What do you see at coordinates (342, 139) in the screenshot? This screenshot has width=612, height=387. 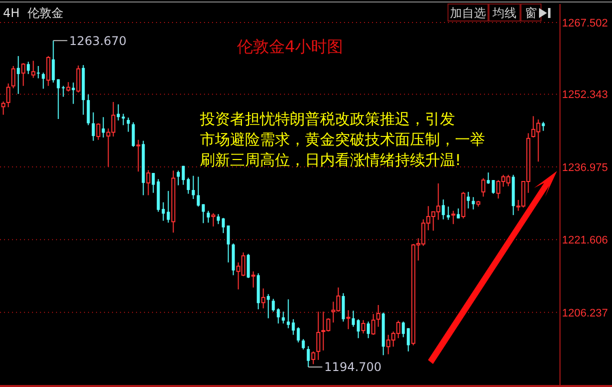 I see `annotation: 市场避险需求，黄金突破技术面压制，一举` at bounding box center [342, 139].